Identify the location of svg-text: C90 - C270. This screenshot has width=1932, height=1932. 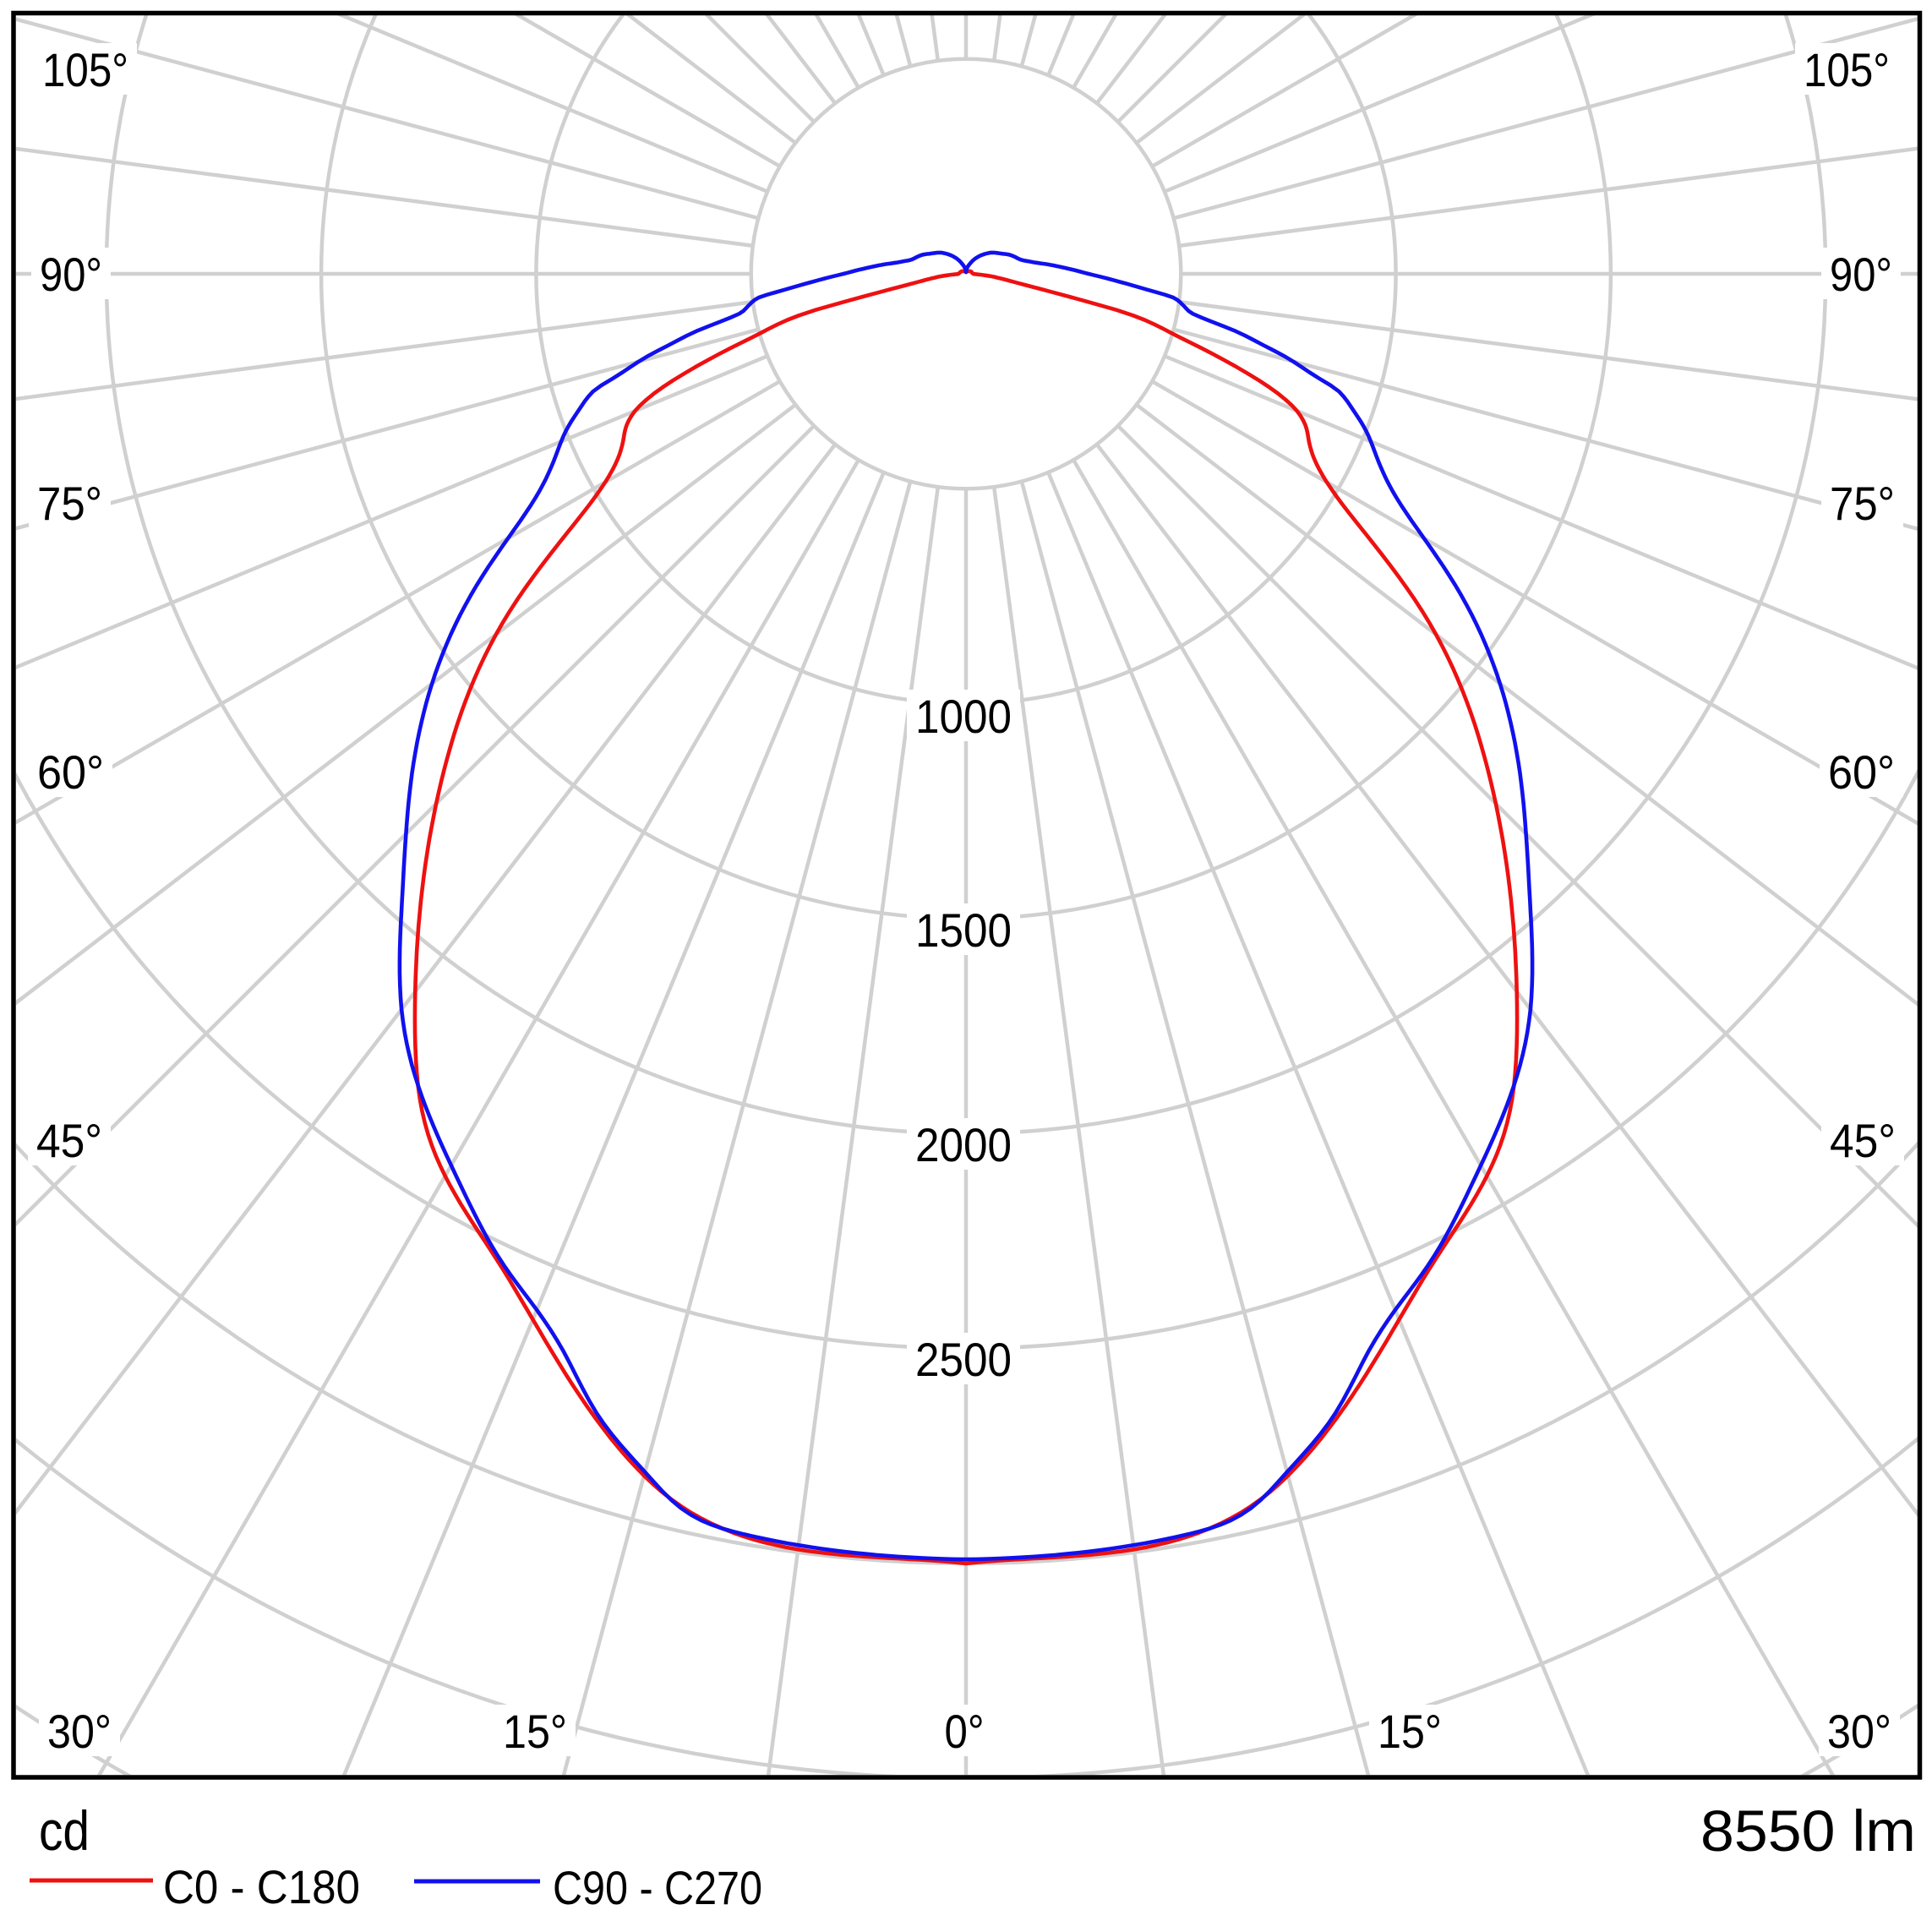
(657, 1887).